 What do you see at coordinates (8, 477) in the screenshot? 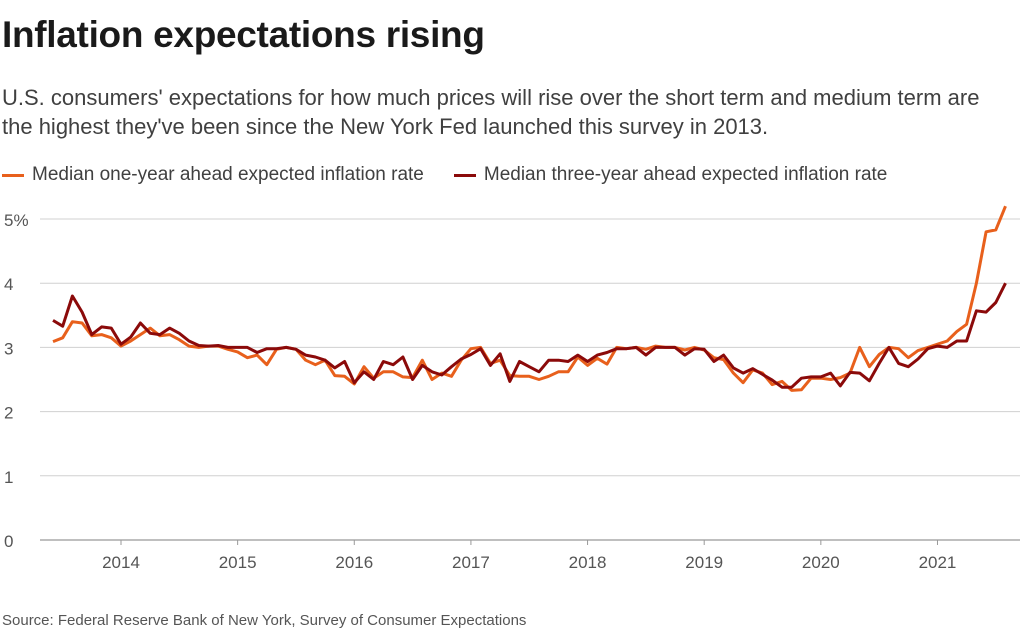
I see `y-tick-label: 1` at bounding box center [8, 477].